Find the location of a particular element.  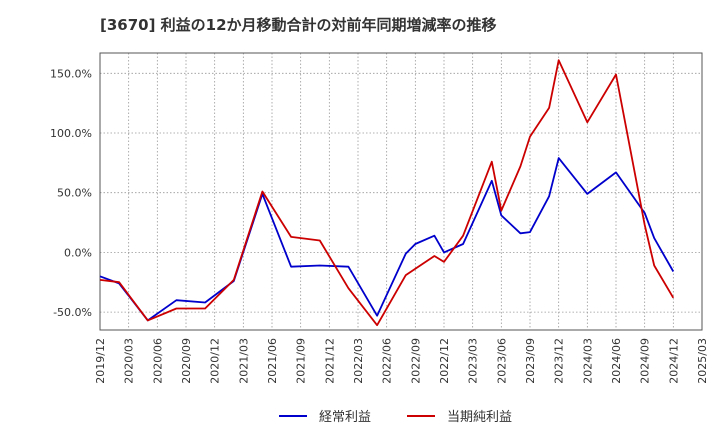

x-tick-label: 2023/12 is located at coordinates (559, 361).